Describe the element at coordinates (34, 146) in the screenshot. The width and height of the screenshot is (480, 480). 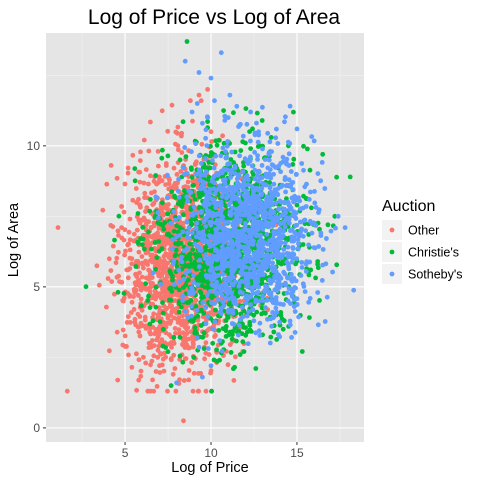
I see `y-tick-label: 10` at that location.